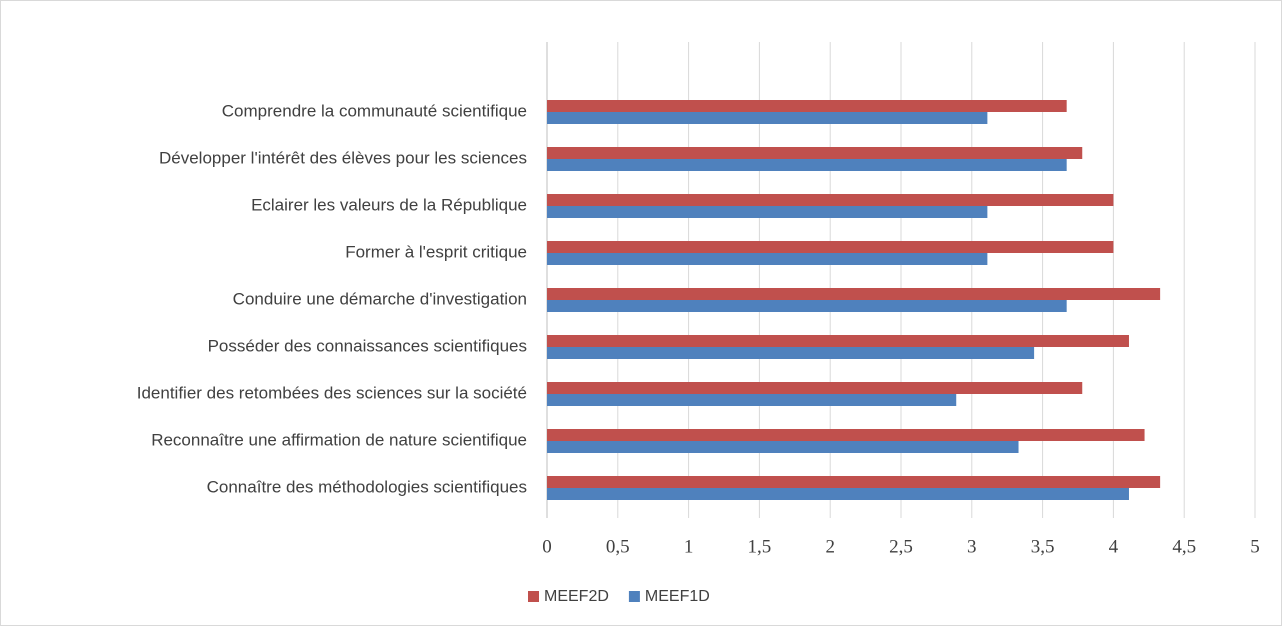 Image resolution: width=1283 pixels, height=627 pixels. Describe the element at coordinates (547, 546) in the screenshot. I see `x-tick-label: 0` at that location.